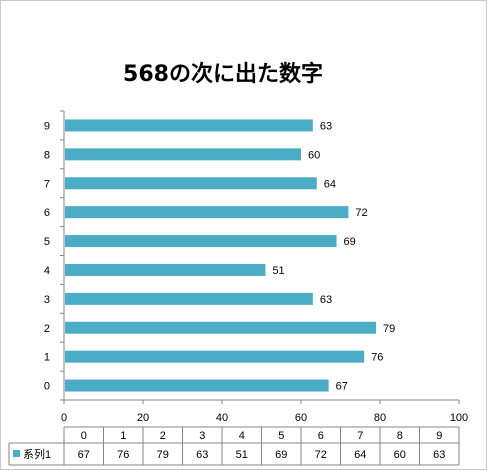 This screenshot has height=471, width=487. What do you see at coordinates (47, 242) in the screenshot?
I see `y-tick-label: 5` at bounding box center [47, 242].